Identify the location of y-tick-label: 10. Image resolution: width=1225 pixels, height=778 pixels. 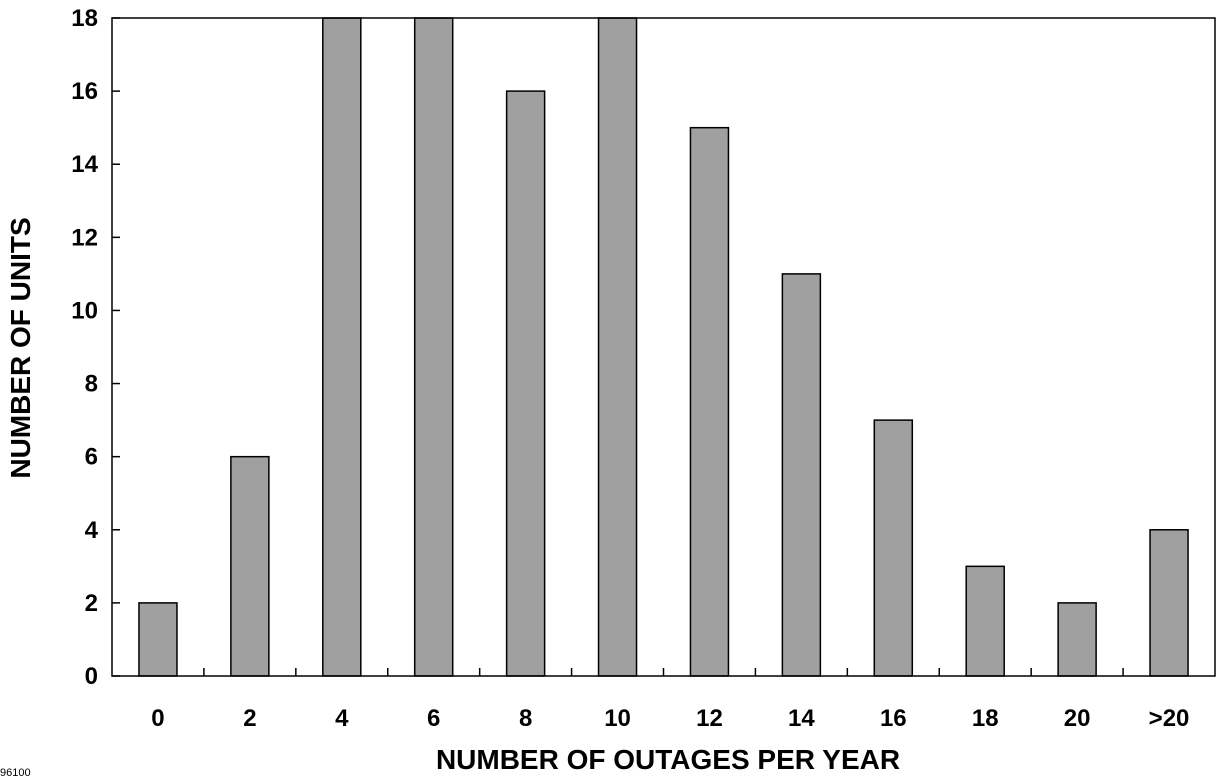
(84, 310).